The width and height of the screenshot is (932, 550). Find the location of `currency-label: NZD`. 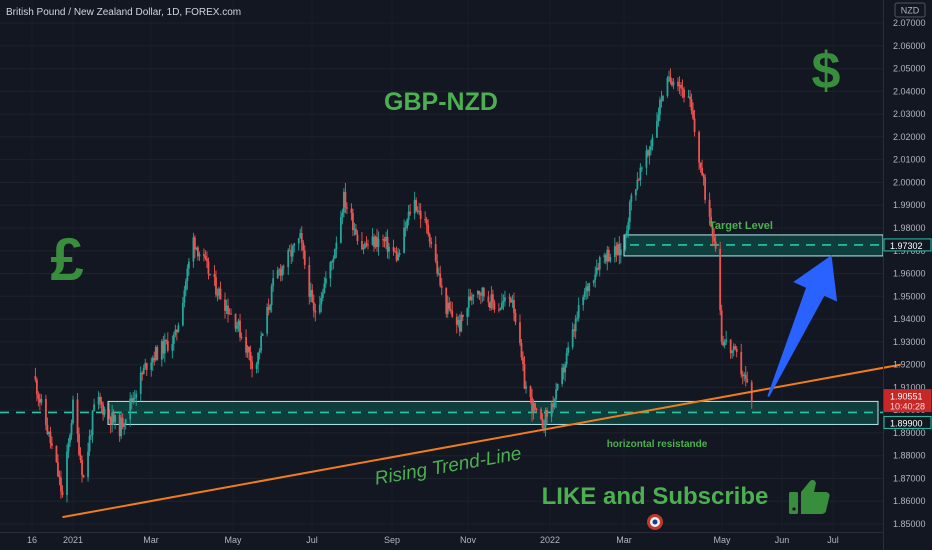

currency-label: NZD is located at coordinates (910, 11).